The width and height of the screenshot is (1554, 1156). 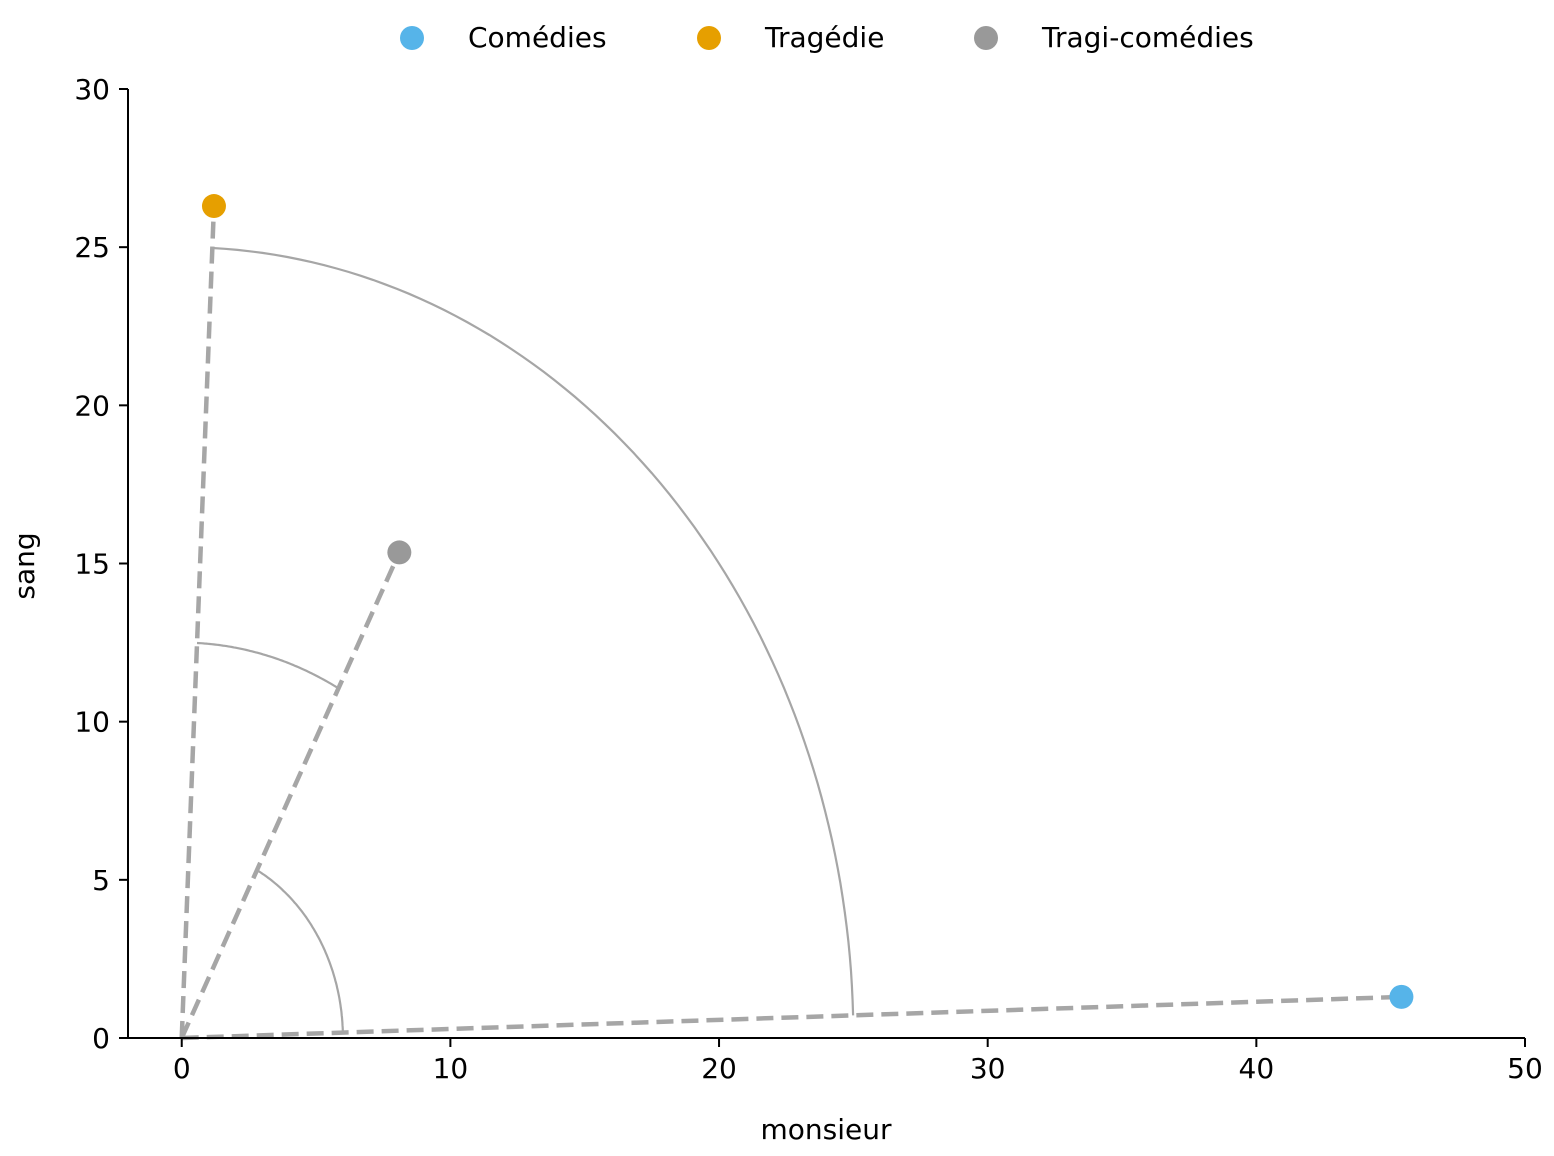 What do you see at coordinates (101, 880) in the screenshot?
I see `y-tick-label: 5` at bounding box center [101, 880].